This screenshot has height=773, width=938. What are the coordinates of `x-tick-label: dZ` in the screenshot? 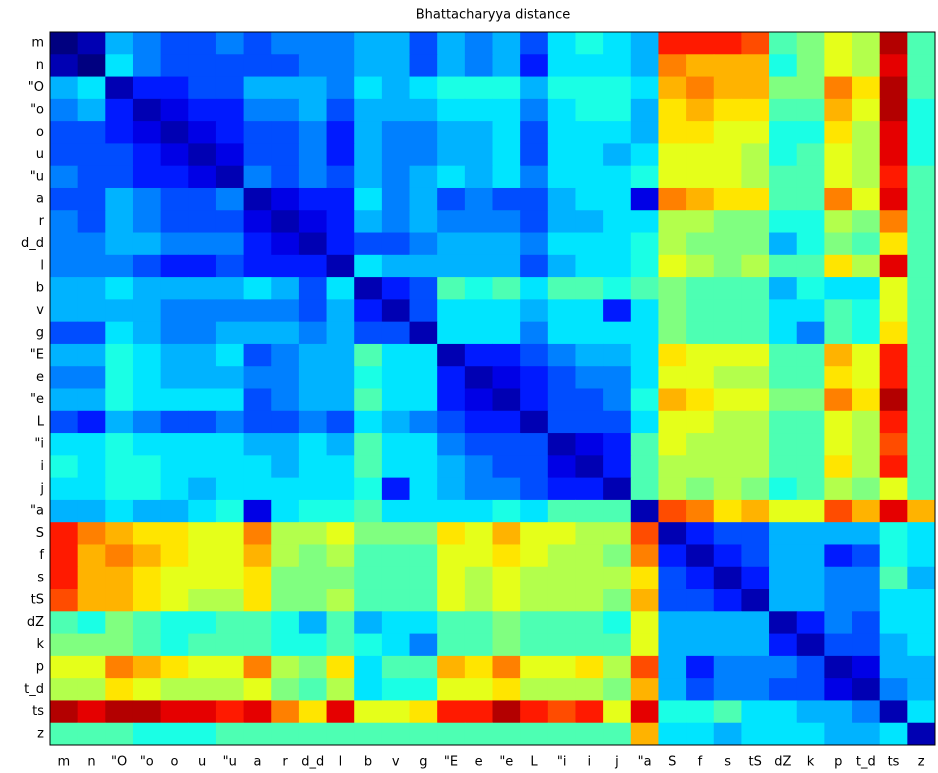 It's located at (782, 762).